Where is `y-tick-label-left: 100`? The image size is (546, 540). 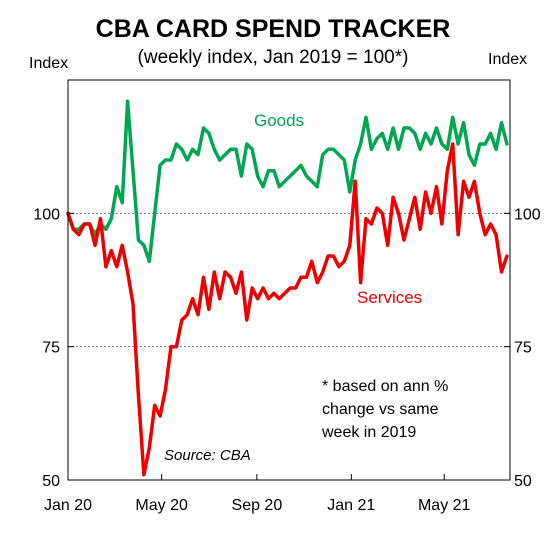 y-tick-label-left: 100 is located at coordinates (46, 214).